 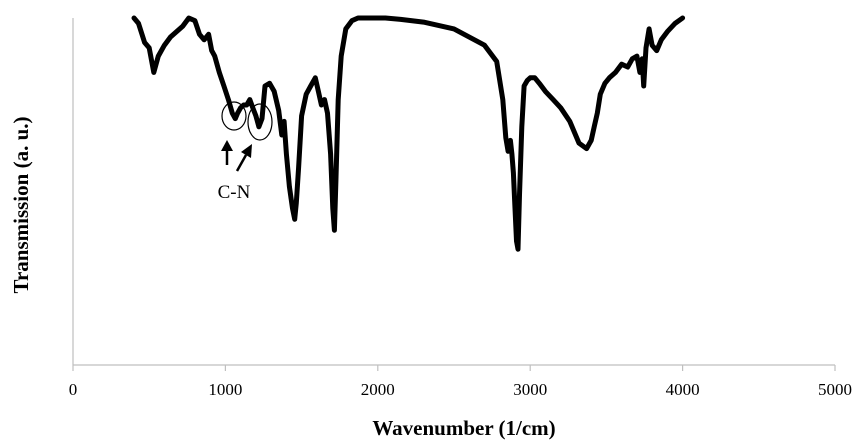 What do you see at coordinates (530, 389) in the screenshot?
I see `x-tick-label: 3000` at bounding box center [530, 389].